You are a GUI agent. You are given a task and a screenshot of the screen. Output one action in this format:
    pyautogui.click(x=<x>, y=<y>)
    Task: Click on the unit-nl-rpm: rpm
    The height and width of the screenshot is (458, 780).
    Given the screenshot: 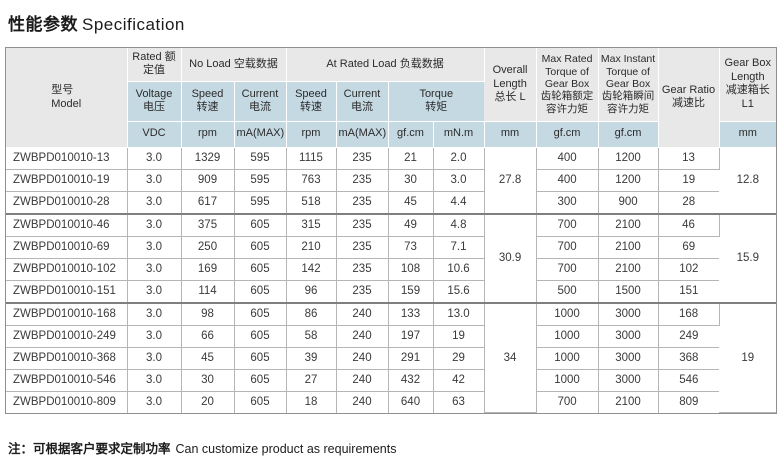 What is the action you would take?
    pyautogui.click(x=208, y=134)
    